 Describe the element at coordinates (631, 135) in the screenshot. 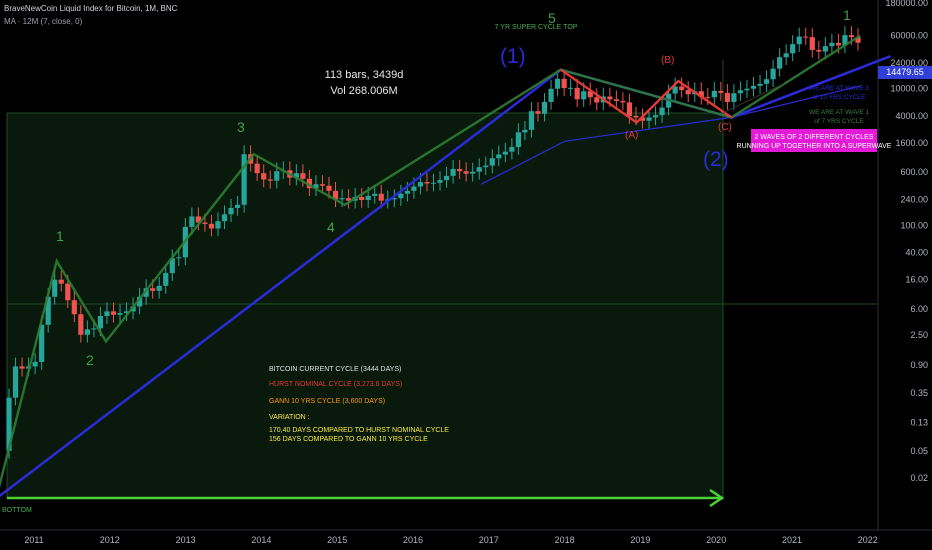

I see `wave-a-label: (A)` at that location.